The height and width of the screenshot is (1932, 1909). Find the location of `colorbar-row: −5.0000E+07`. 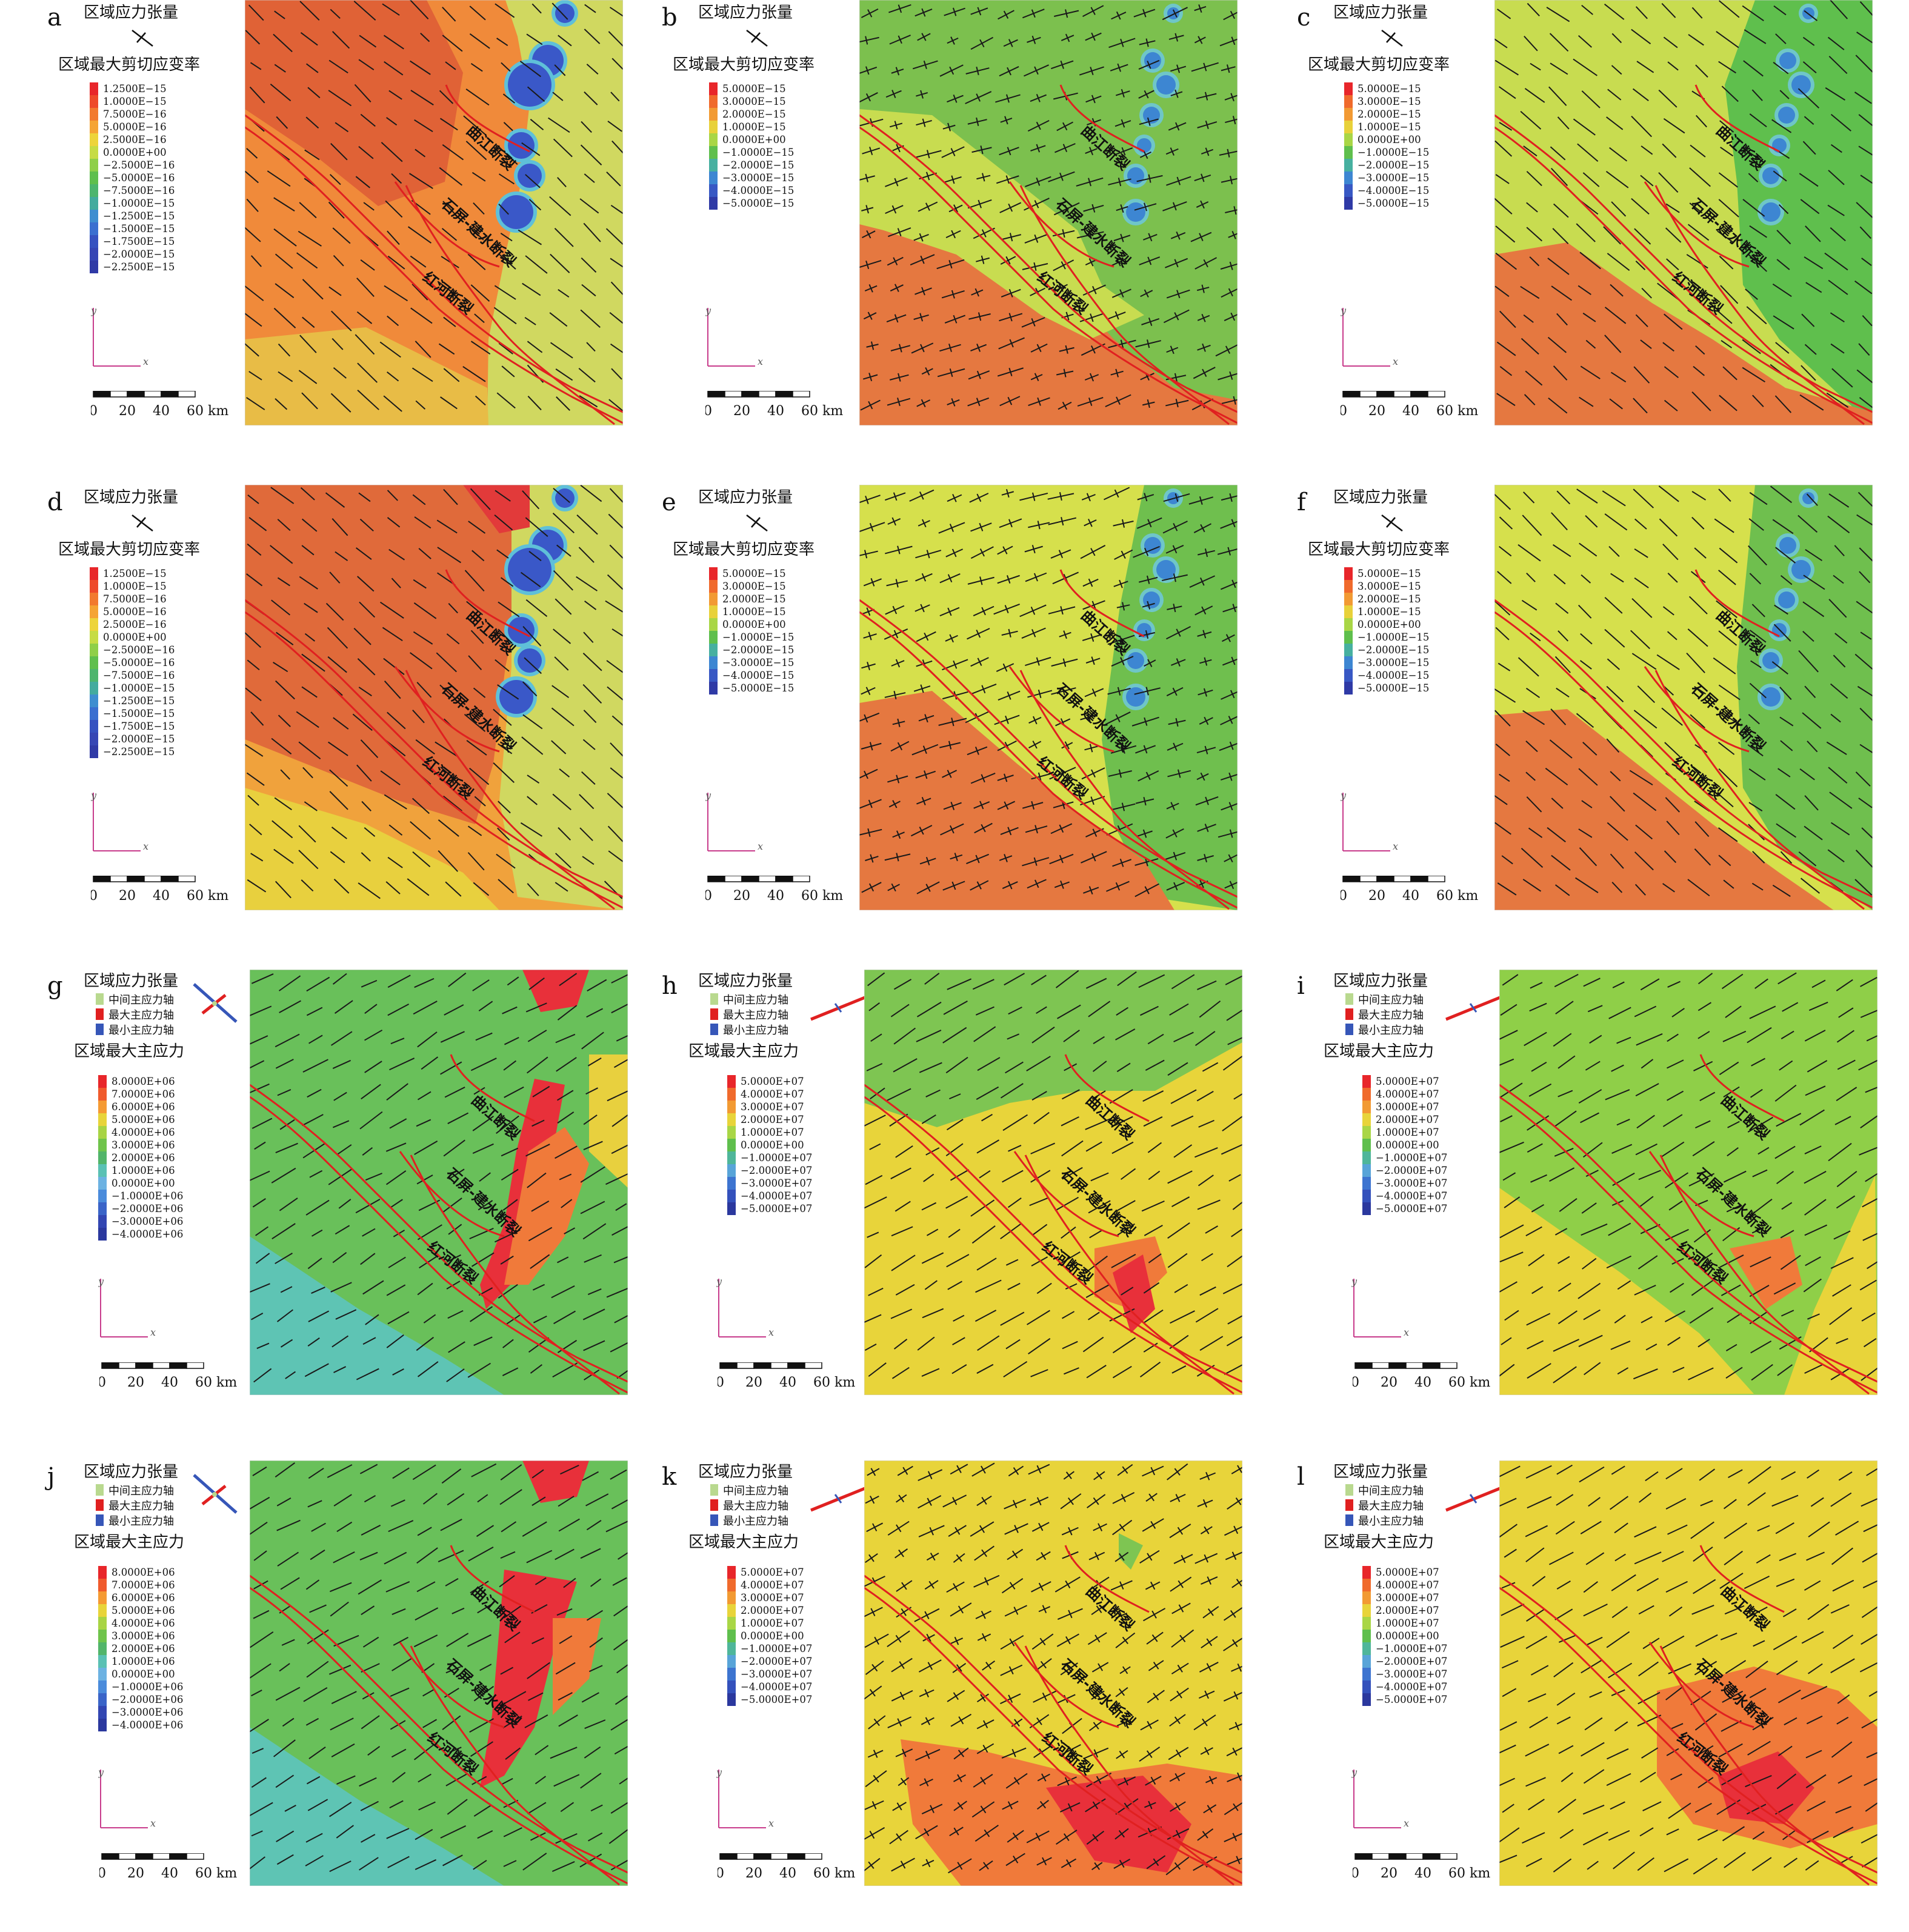

colorbar-row: −5.0000E+07 is located at coordinates (769, 1700).